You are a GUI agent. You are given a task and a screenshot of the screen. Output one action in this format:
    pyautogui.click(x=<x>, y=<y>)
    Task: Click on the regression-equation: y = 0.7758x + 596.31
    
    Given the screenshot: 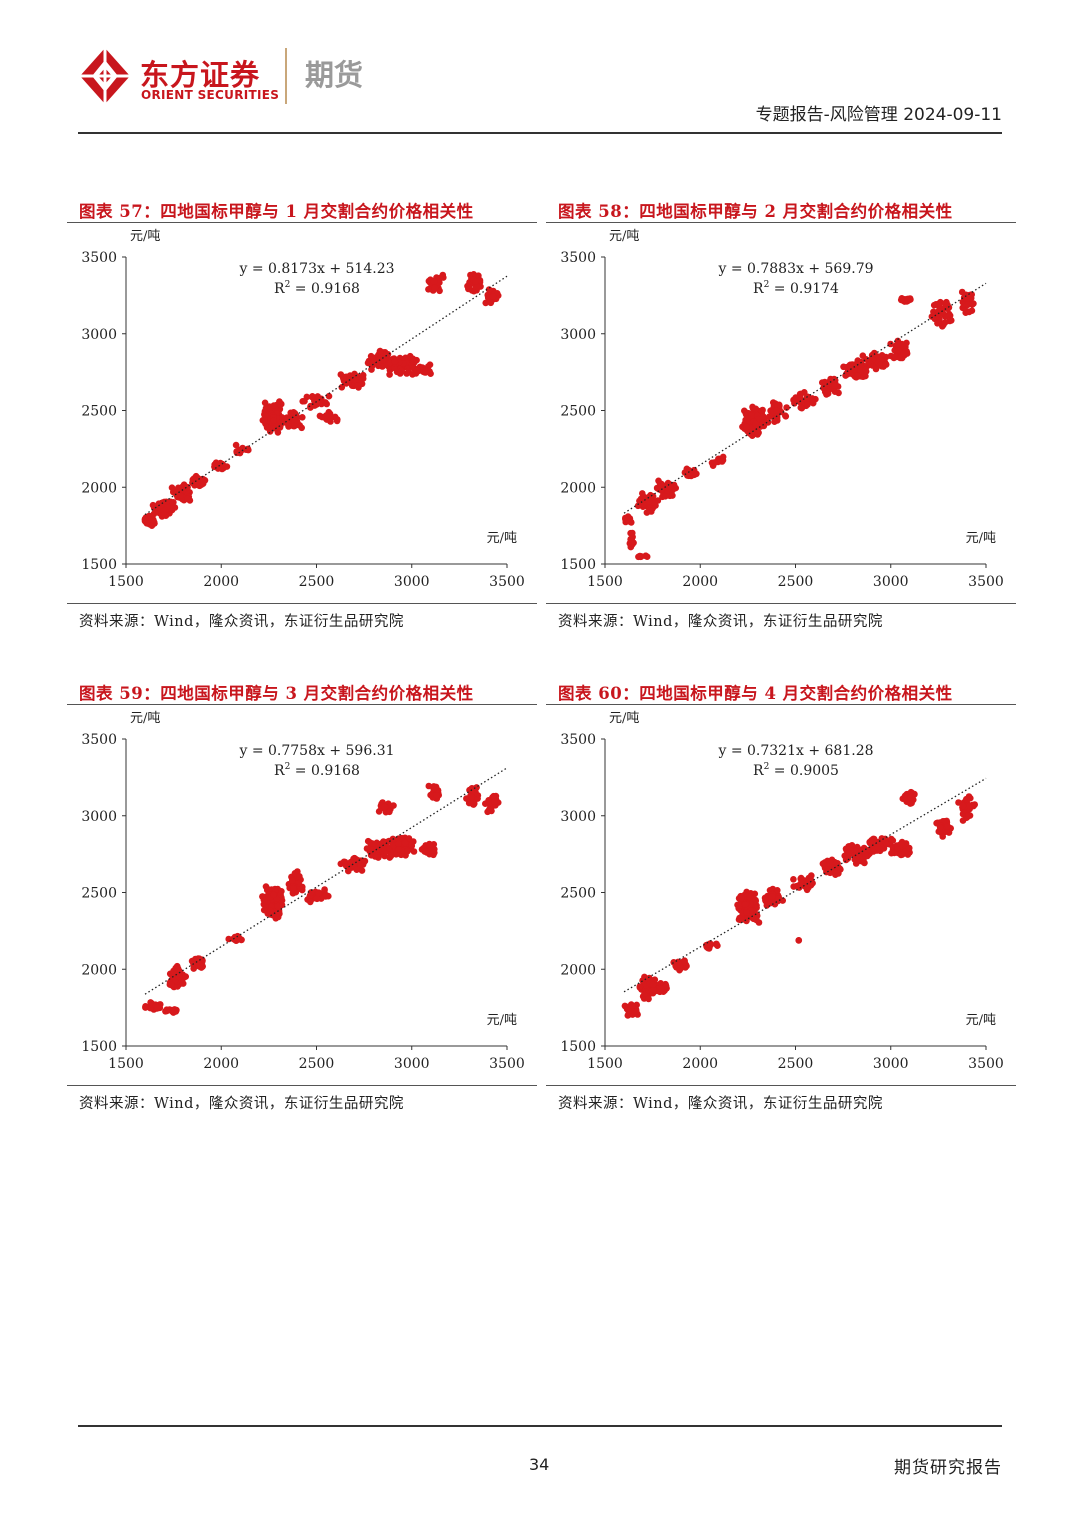 What is the action you would take?
    pyautogui.click(x=316, y=751)
    